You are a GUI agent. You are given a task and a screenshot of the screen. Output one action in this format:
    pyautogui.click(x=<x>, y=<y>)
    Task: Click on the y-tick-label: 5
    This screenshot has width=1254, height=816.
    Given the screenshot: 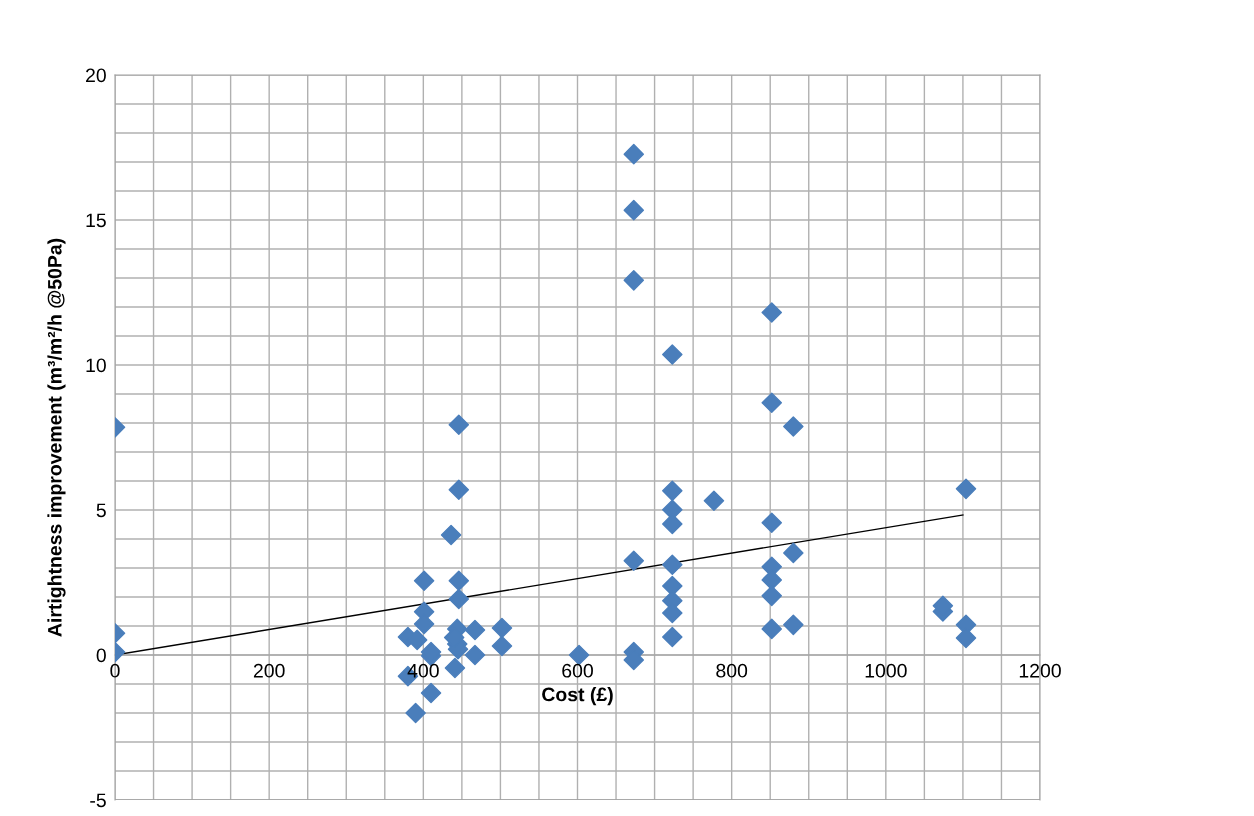 What is the action you would take?
    pyautogui.click(x=101, y=510)
    